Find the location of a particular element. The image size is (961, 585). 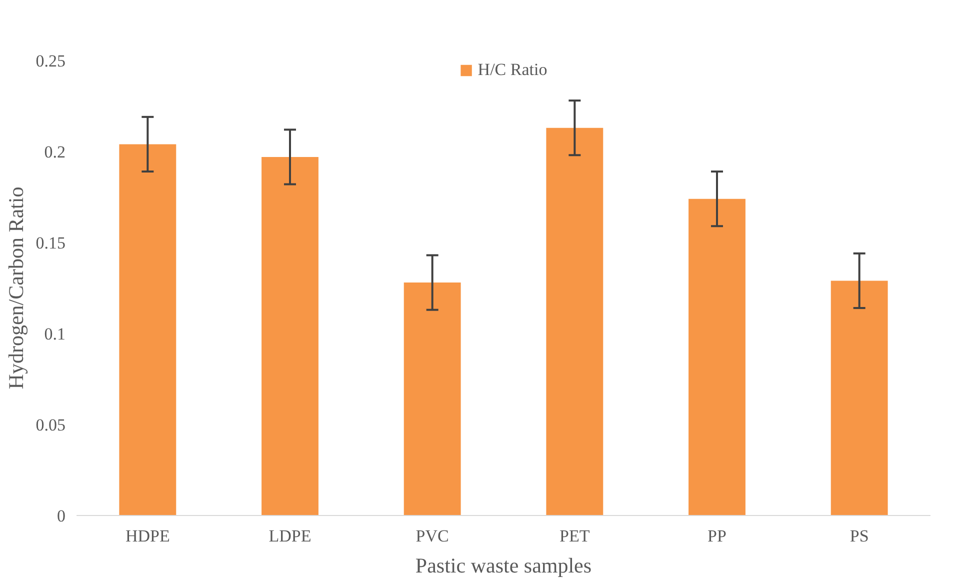

x-tick-label: PP is located at coordinates (717, 536).